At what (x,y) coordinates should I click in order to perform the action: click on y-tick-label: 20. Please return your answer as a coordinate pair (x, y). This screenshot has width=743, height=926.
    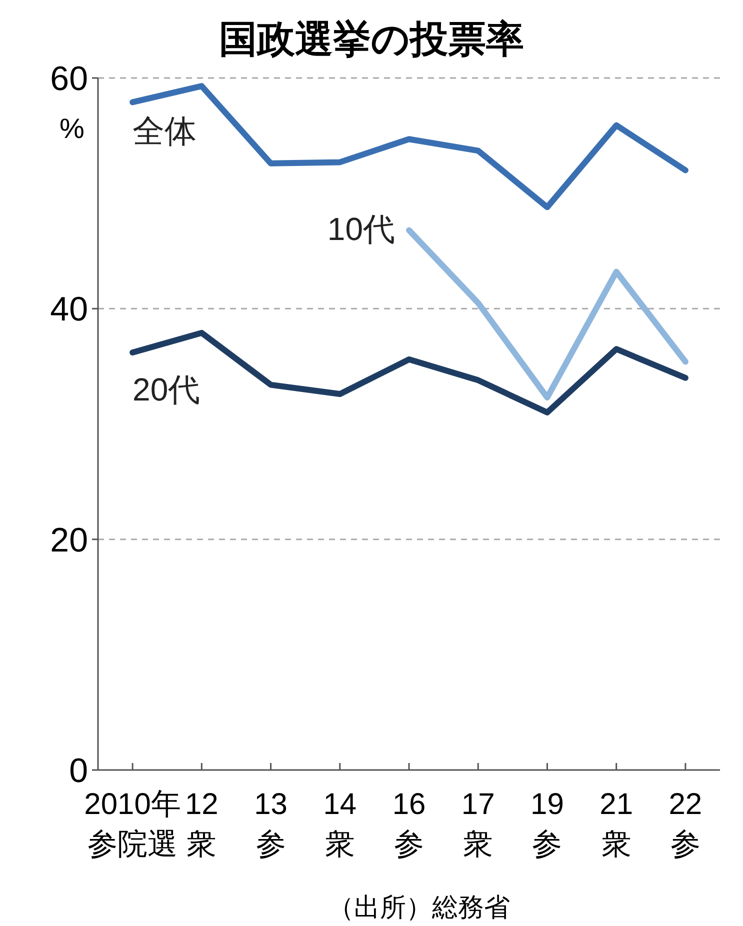
    Looking at the image, I should click on (69, 540).